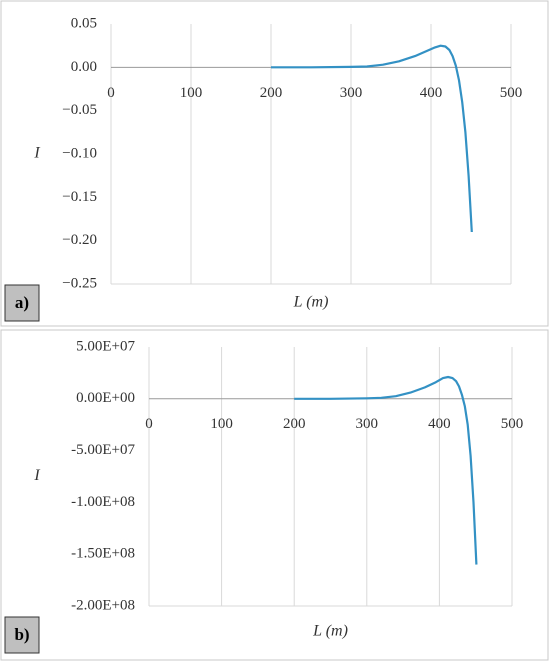  I want to click on y-tick-label: −0.05, so click(79, 110).